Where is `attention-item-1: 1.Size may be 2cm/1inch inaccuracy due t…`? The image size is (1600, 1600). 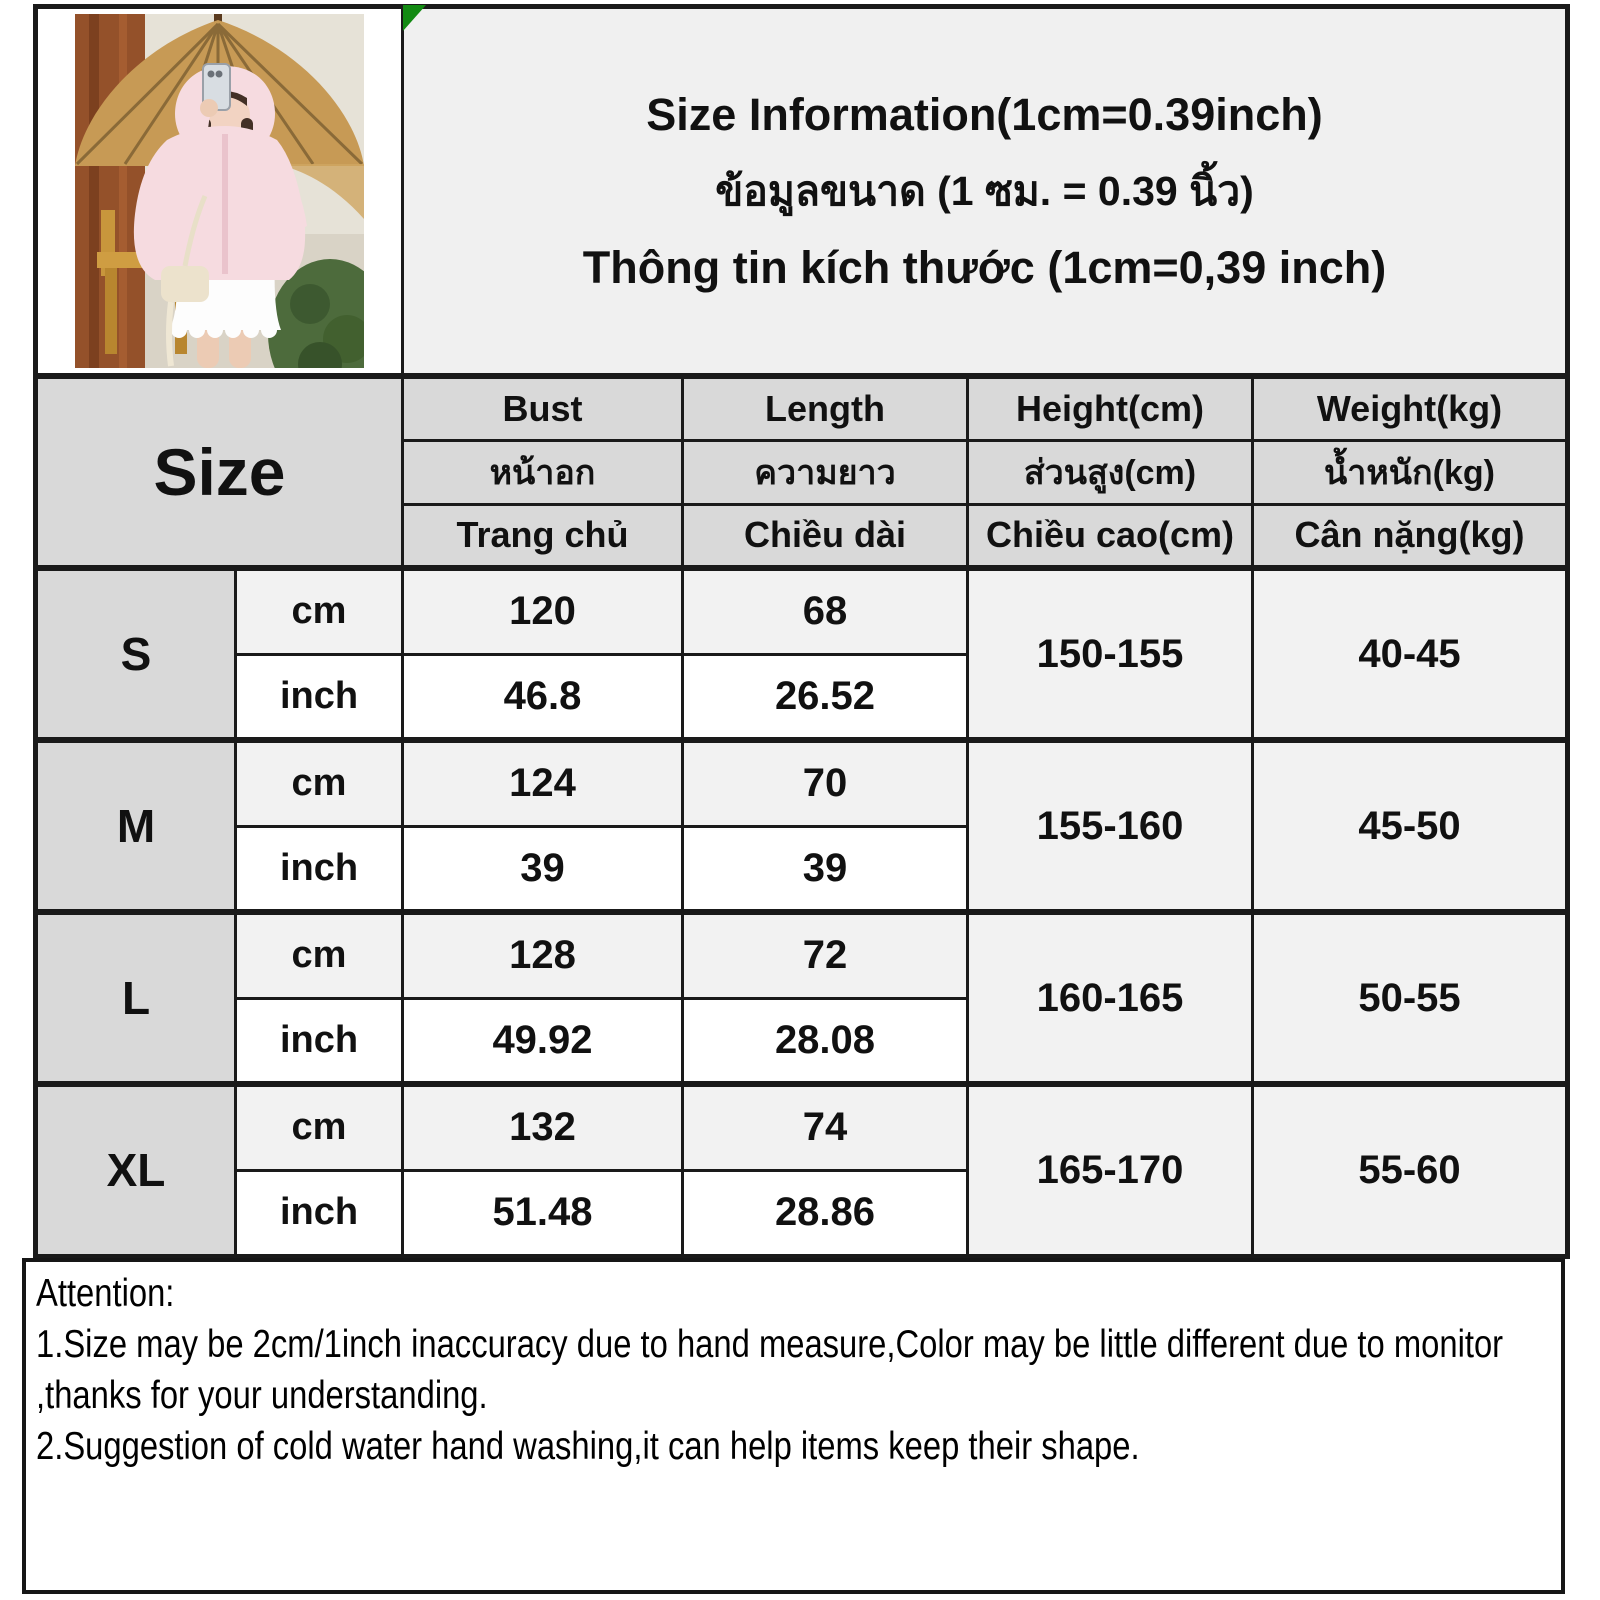 attention-item-1: 1.Size may be 2cm/1inch inaccuracy due t… is located at coordinates (770, 1370).